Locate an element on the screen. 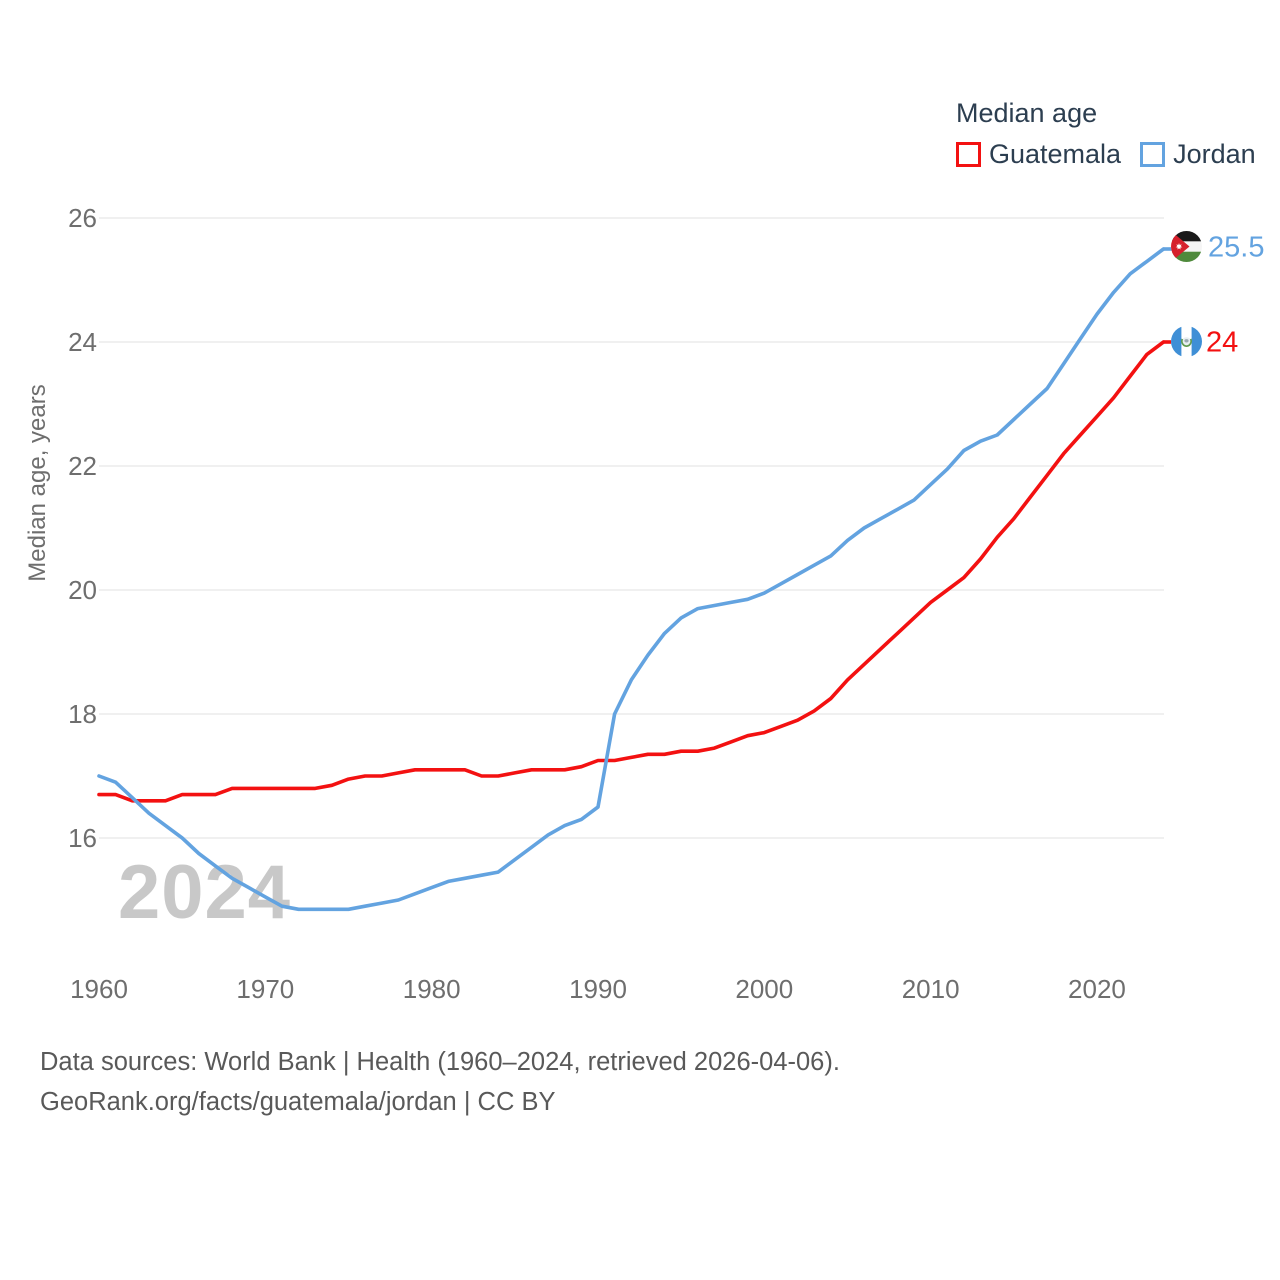 This screenshot has height=1280, width=1280. legend-label-jordan: Jordan is located at coordinates (1214, 154).